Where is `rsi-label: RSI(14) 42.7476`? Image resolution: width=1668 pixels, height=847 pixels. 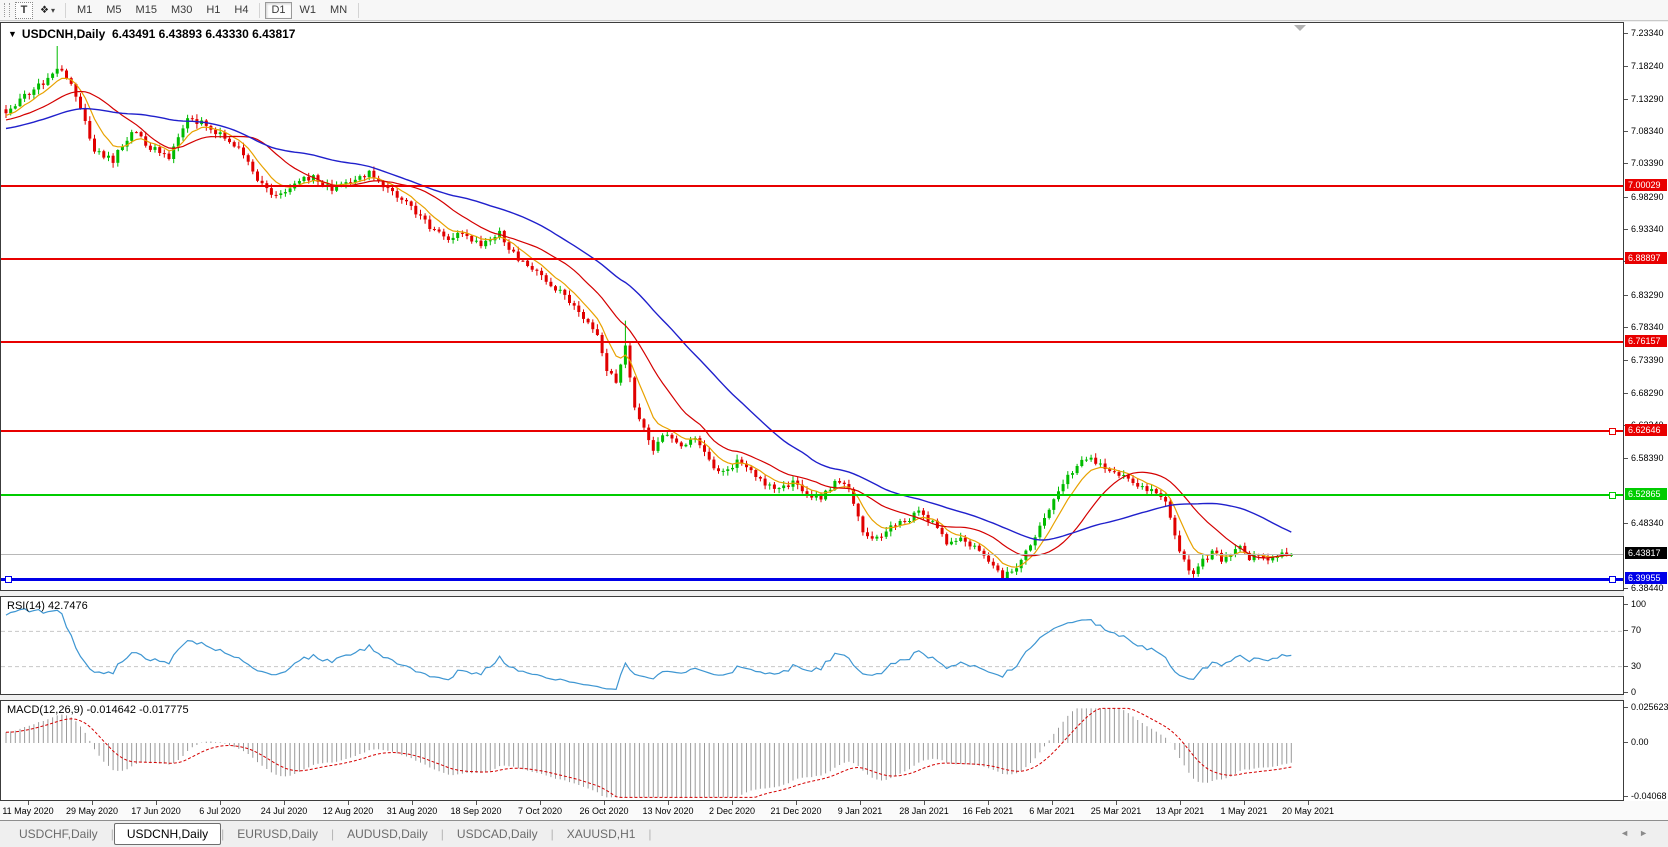
rsi-label: RSI(14) 42.7476 is located at coordinates (47, 606).